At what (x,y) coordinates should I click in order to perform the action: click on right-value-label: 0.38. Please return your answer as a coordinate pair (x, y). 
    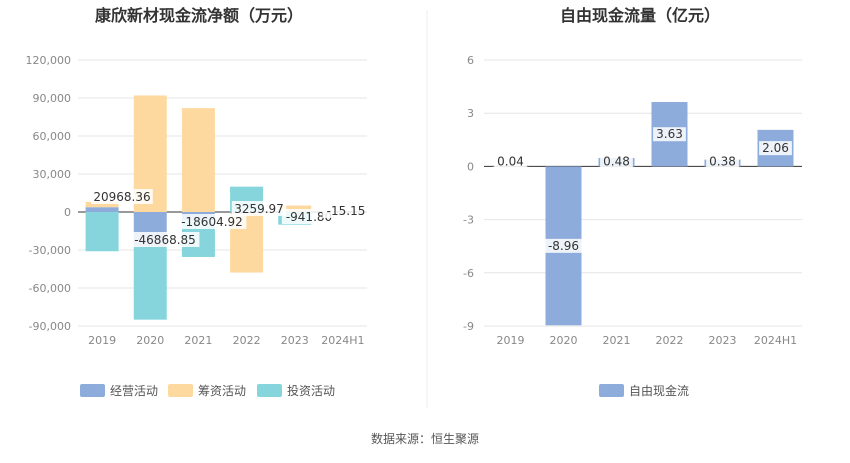
    Looking at the image, I should click on (722, 161).